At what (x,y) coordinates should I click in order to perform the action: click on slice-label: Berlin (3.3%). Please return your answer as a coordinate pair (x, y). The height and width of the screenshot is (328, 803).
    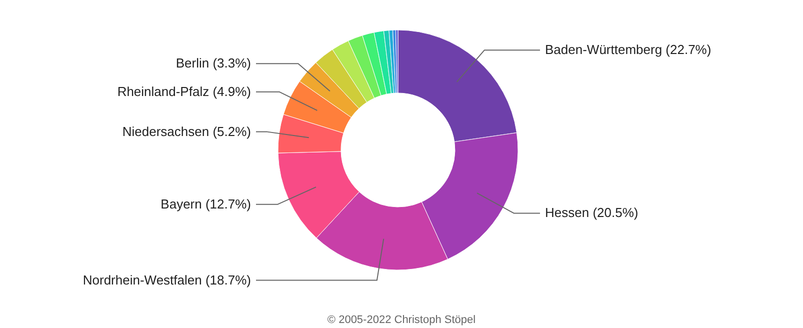
    Looking at the image, I should click on (213, 63).